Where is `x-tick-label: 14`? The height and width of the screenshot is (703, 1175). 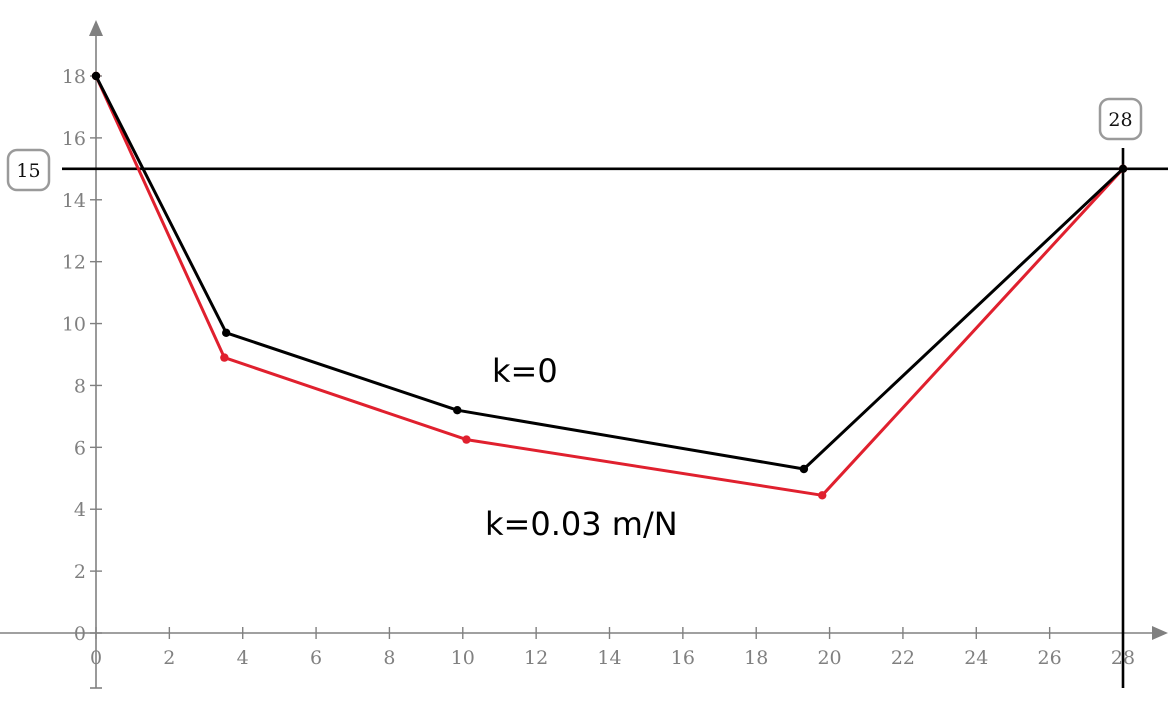
x-tick-label: 14 is located at coordinates (609, 658).